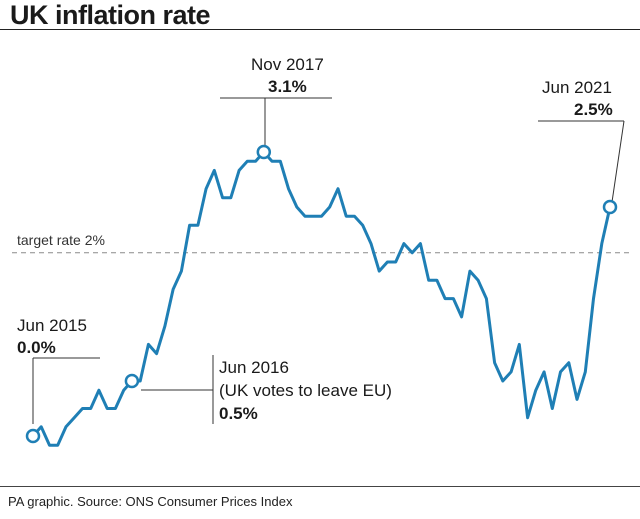  I want to click on annotation-jun-2021: Jun 2021 2.5%, so click(581, 140).